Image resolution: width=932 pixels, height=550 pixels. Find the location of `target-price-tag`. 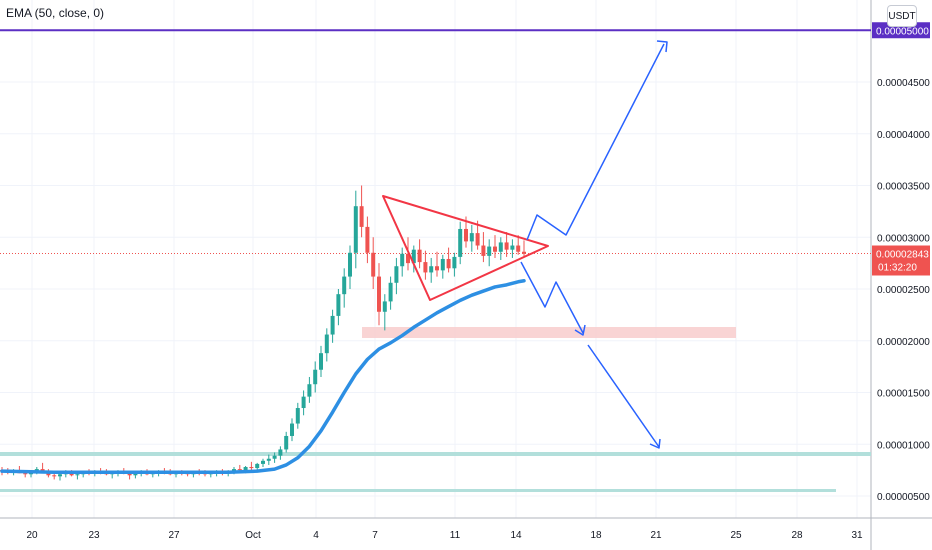

target-price-tag is located at coordinates (901, 30).